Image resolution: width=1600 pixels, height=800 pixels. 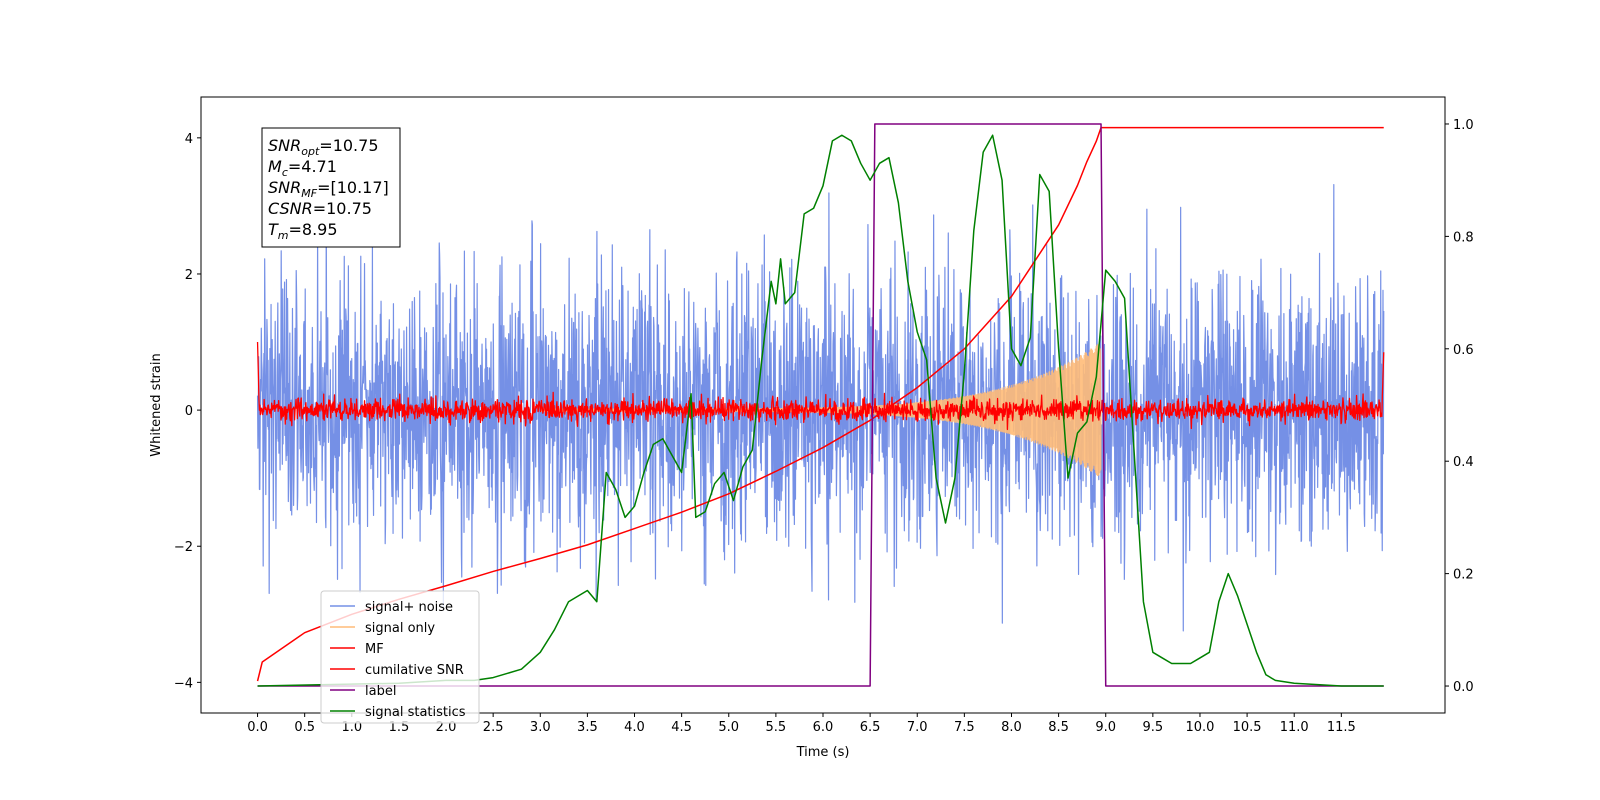 What do you see at coordinates (303, 231) in the screenshot?
I see `annotation-line: Tm=8.95` at bounding box center [303, 231].